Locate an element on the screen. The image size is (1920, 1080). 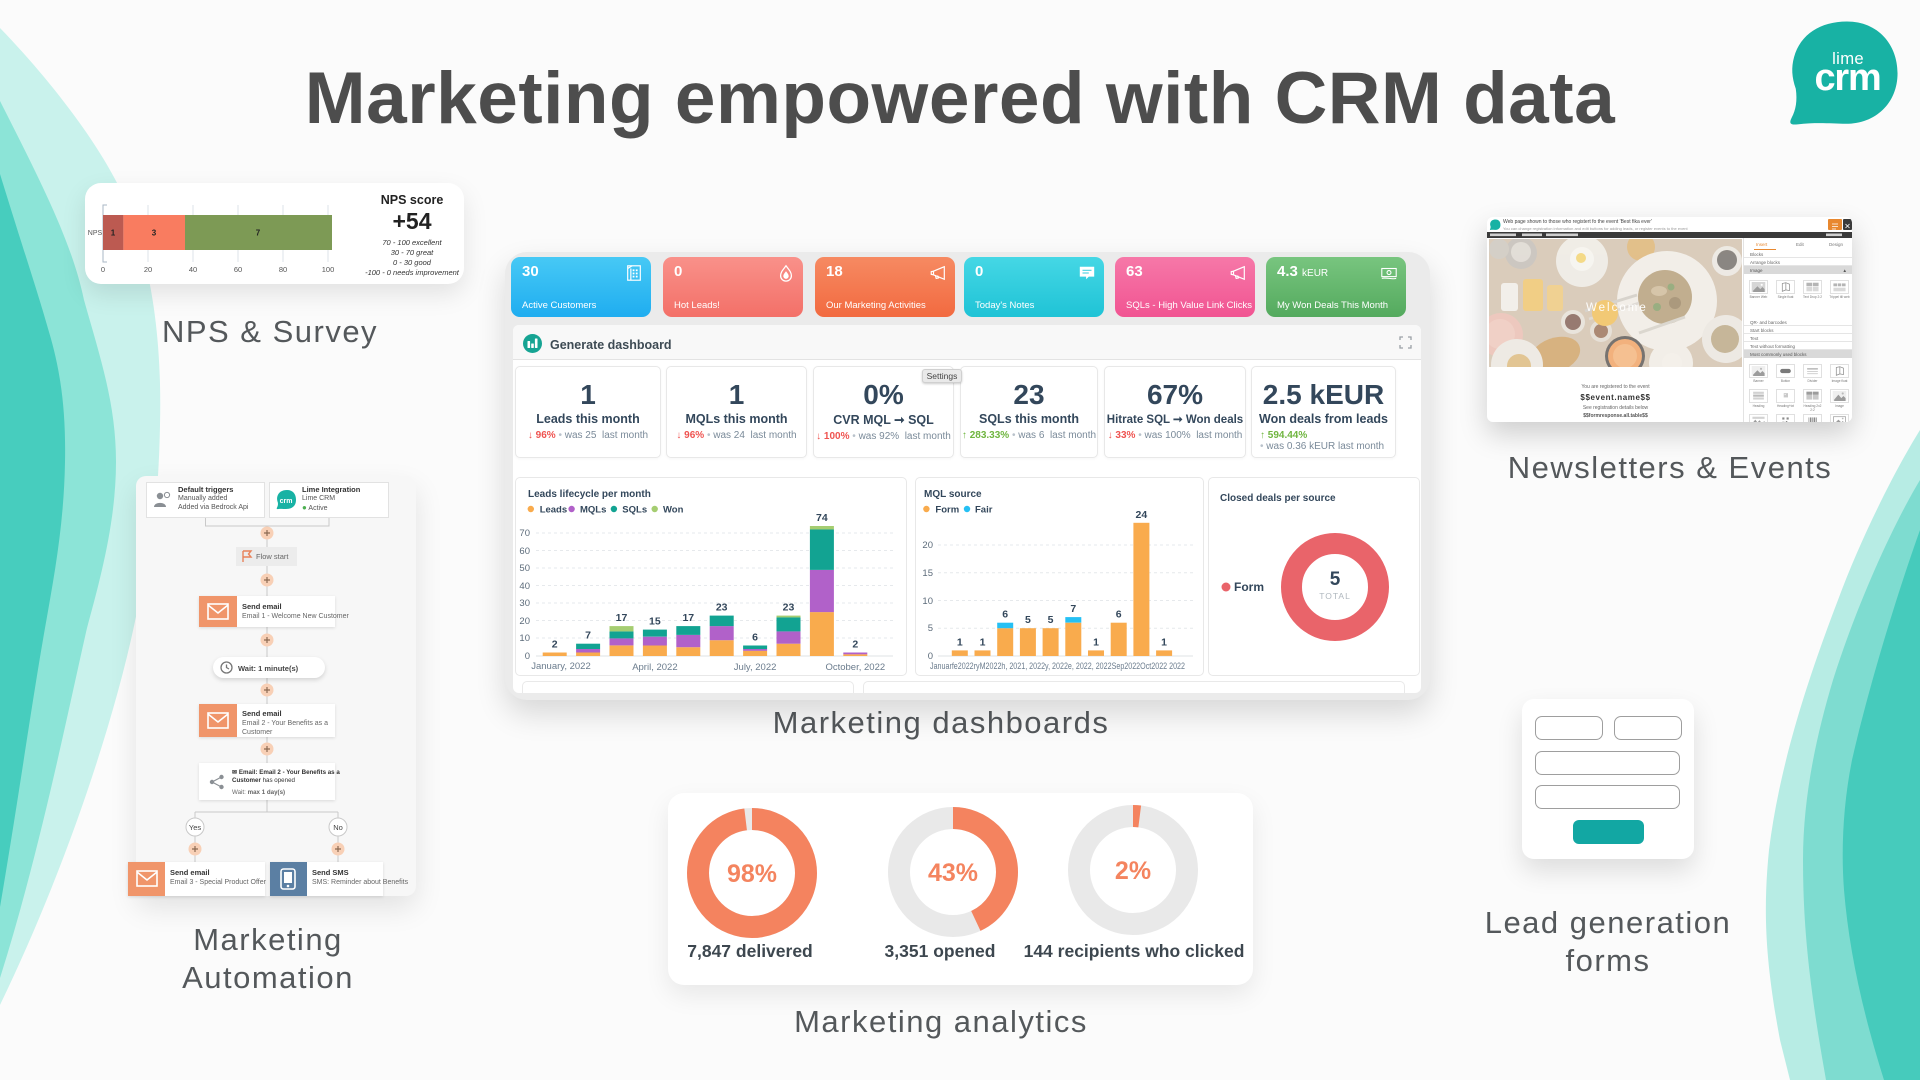
svg-text: 2% is located at coordinates (1133, 871).